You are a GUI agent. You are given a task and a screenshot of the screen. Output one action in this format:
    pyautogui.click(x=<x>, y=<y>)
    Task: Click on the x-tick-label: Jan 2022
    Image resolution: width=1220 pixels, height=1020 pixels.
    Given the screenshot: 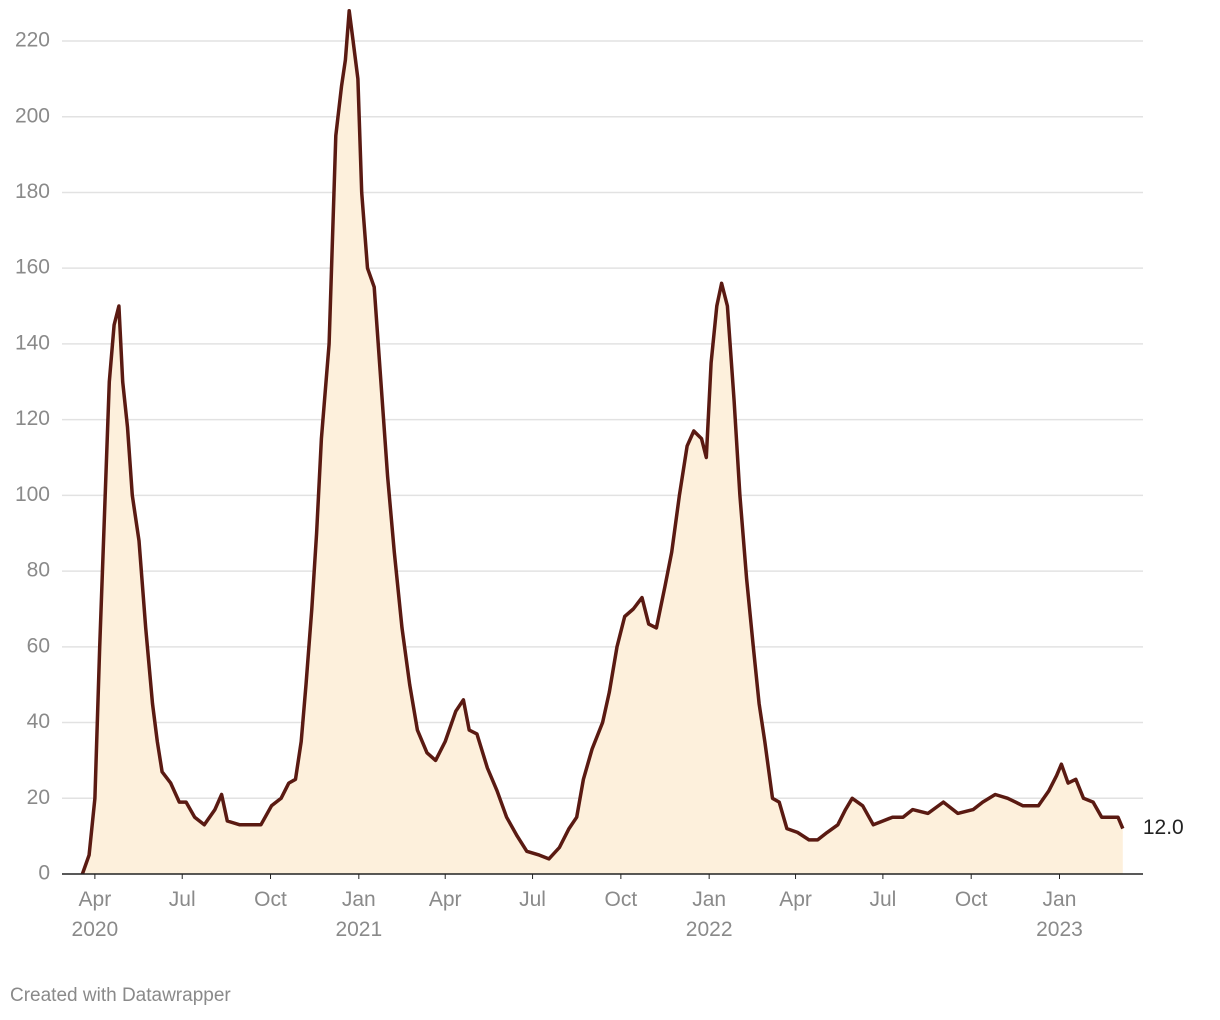 What is the action you would take?
    pyautogui.click(x=709, y=914)
    